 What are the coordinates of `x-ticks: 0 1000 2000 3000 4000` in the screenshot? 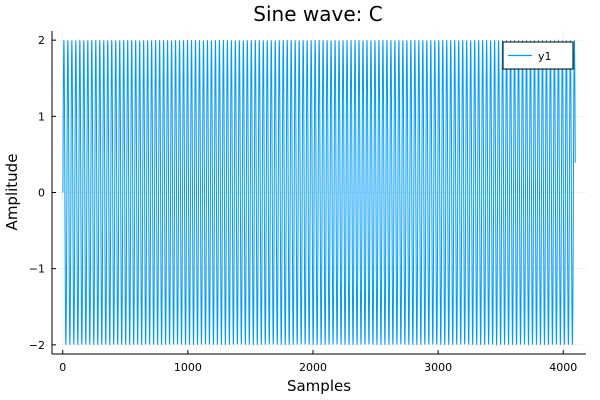 It's located at (318, 362).